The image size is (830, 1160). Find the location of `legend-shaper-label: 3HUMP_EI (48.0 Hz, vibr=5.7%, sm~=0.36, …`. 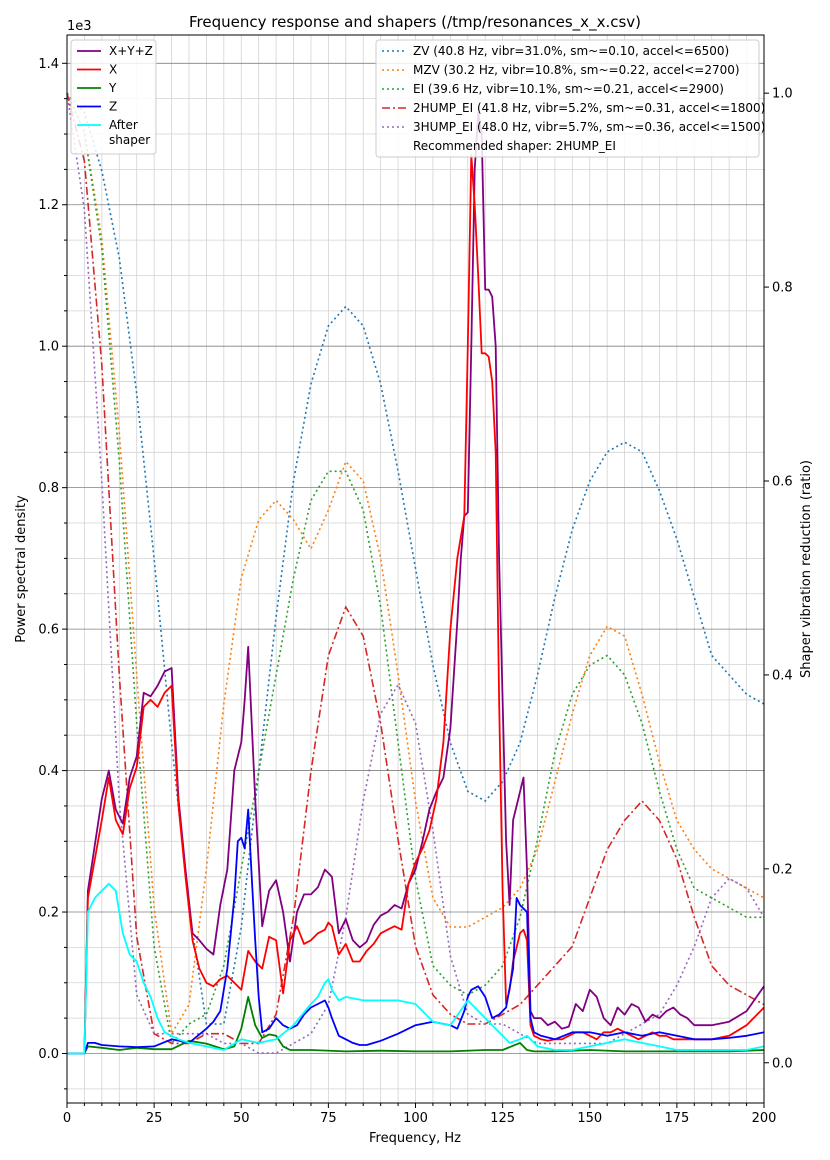

legend-shaper-label: 3HUMP_EI (48.0 Hz, vibr=5.7%, sm~=0.36, … is located at coordinates (589, 127).